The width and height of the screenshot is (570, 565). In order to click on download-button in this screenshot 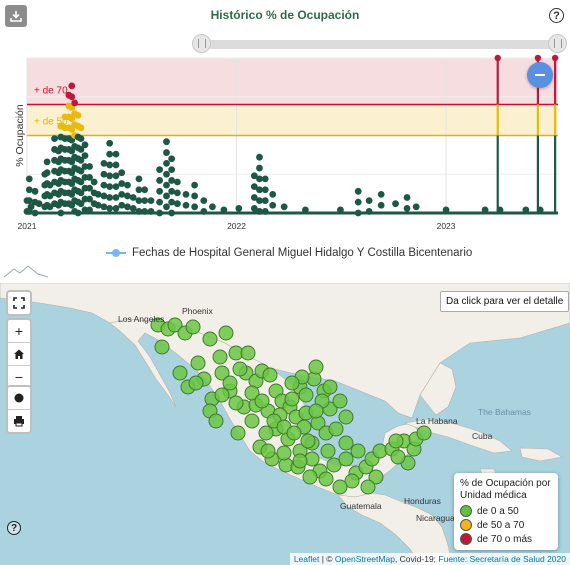, I will do `click(16, 16)`.